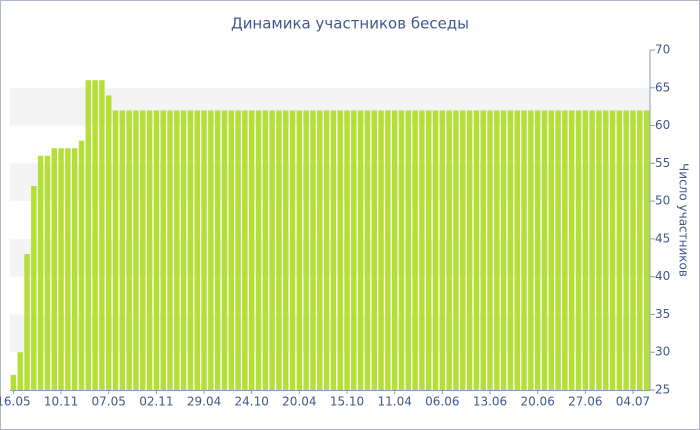 This screenshot has height=430, width=700. I want to click on y-tick-label: 40, so click(662, 276).